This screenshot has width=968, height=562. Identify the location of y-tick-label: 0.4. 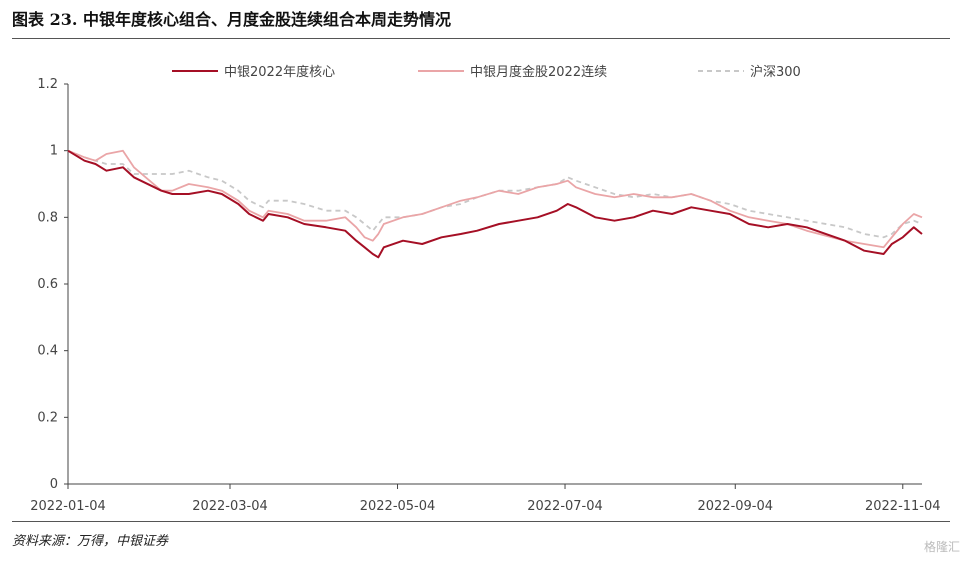
(47, 351).